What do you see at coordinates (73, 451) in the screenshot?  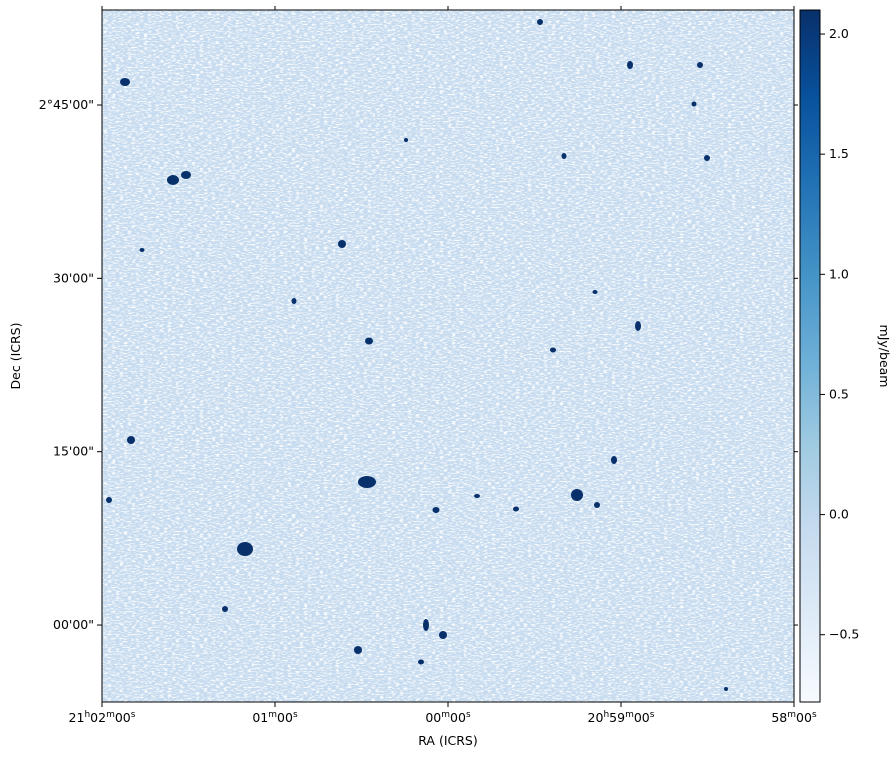 I see `y-tick-label: 15'00"` at bounding box center [73, 451].